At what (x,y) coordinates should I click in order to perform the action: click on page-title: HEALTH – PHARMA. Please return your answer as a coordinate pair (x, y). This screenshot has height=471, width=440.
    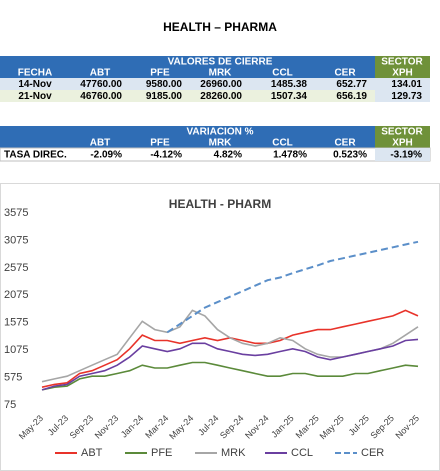
    Looking at the image, I should click on (220, 27).